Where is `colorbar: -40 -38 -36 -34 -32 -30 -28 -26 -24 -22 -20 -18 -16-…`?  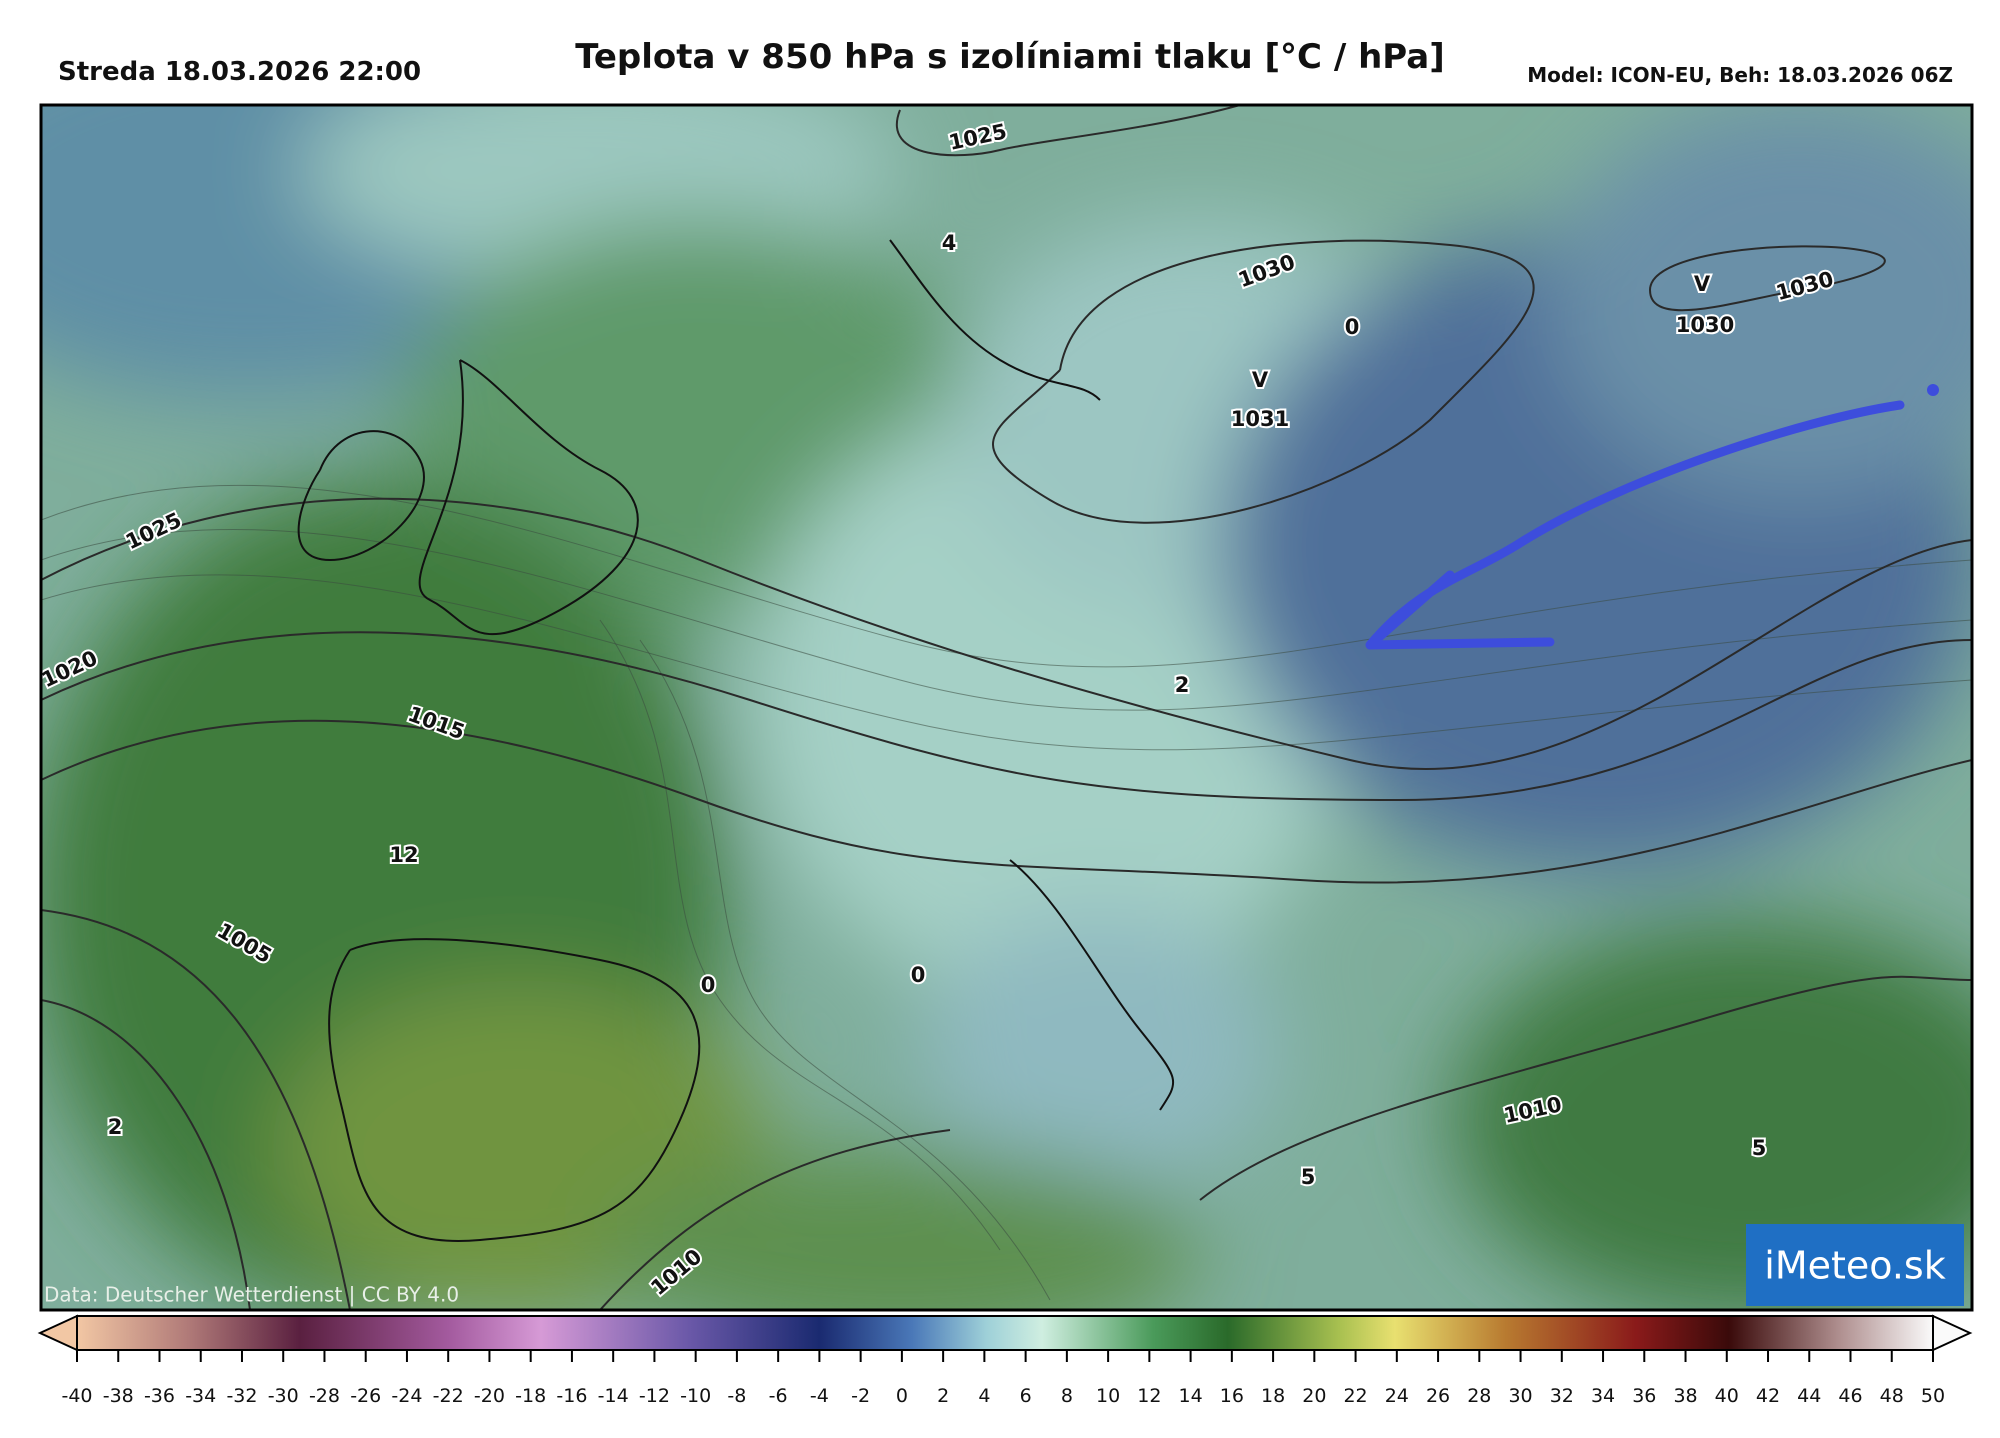 colorbar: -40 -38 -36 -34 -32 -30 -28 -26 -24 -22 -20 -18 -16-… is located at coordinates (1005, 1360).